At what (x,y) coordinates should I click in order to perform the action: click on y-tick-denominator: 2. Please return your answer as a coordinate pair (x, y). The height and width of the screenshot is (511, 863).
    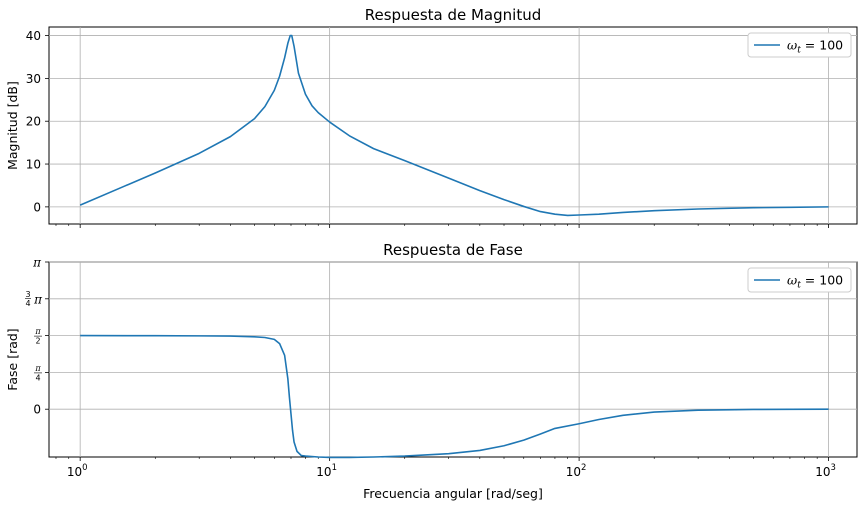
    Looking at the image, I should click on (37, 341).